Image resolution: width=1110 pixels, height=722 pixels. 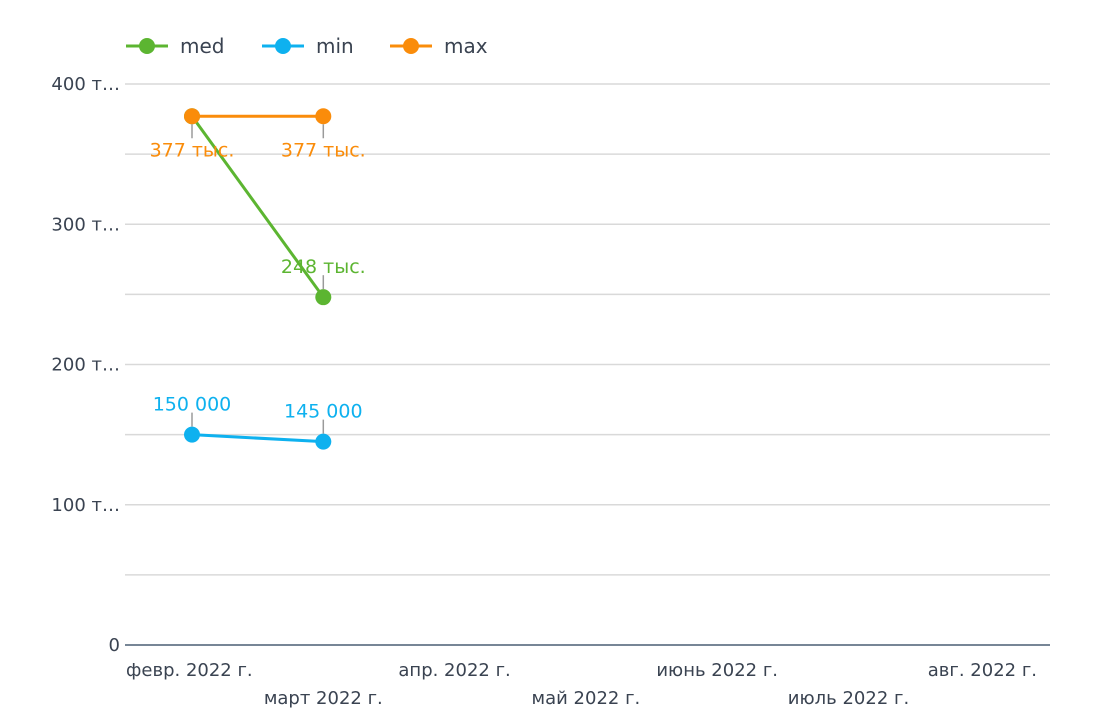 What do you see at coordinates (114, 645) in the screenshot?
I see `y-tick-label: 0` at bounding box center [114, 645].